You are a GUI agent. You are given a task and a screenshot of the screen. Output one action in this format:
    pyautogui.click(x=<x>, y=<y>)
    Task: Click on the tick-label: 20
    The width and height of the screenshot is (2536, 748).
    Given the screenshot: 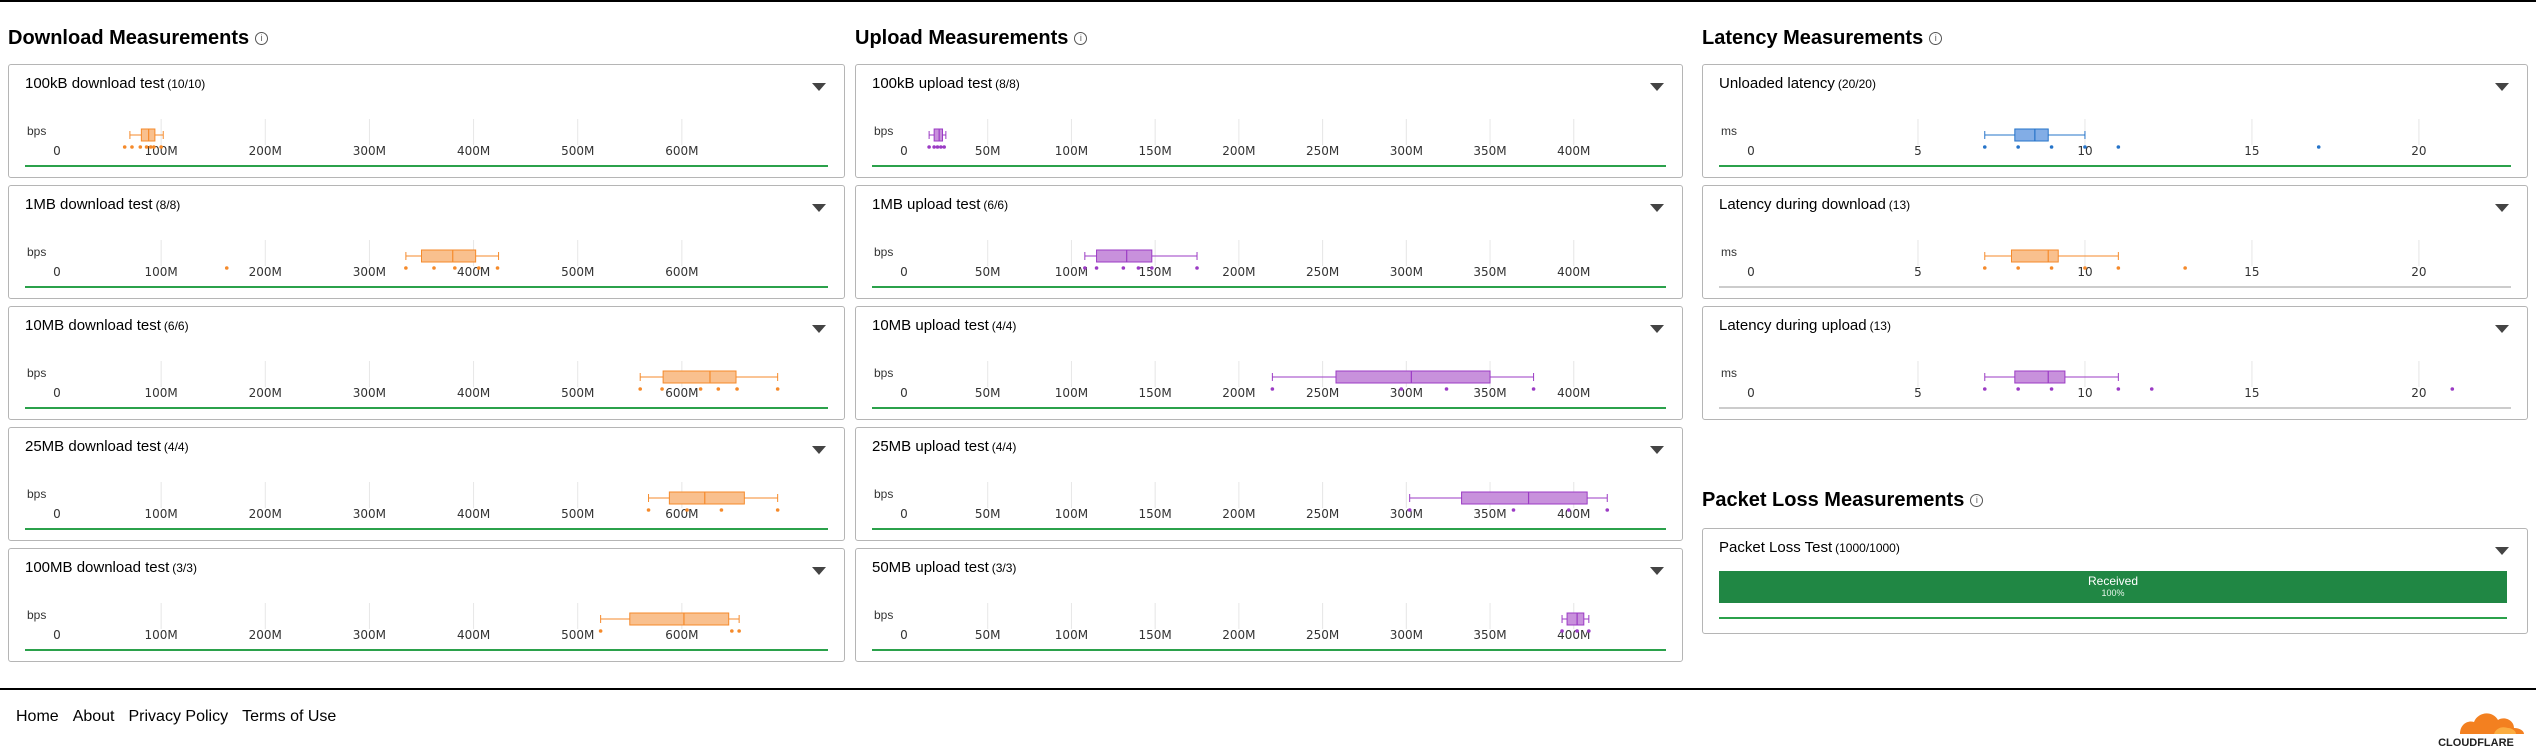 What is the action you would take?
    pyautogui.click(x=2418, y=272)
    